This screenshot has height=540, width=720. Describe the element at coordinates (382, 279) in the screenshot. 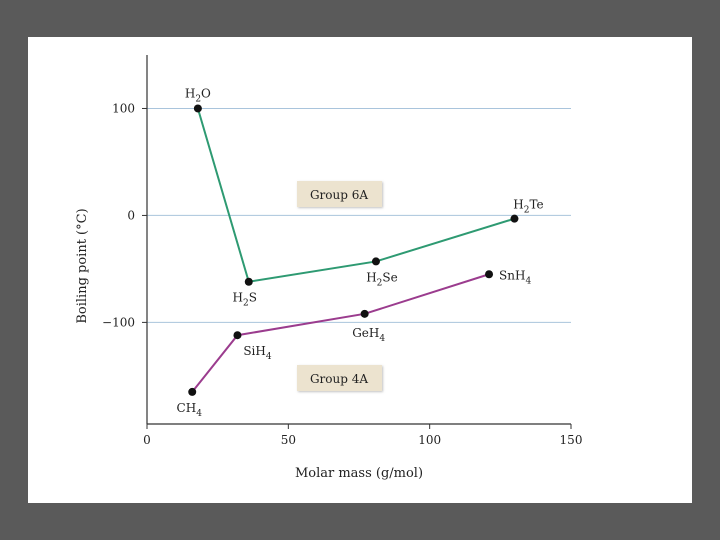

I see `data-point-label: H2Se` at that location.